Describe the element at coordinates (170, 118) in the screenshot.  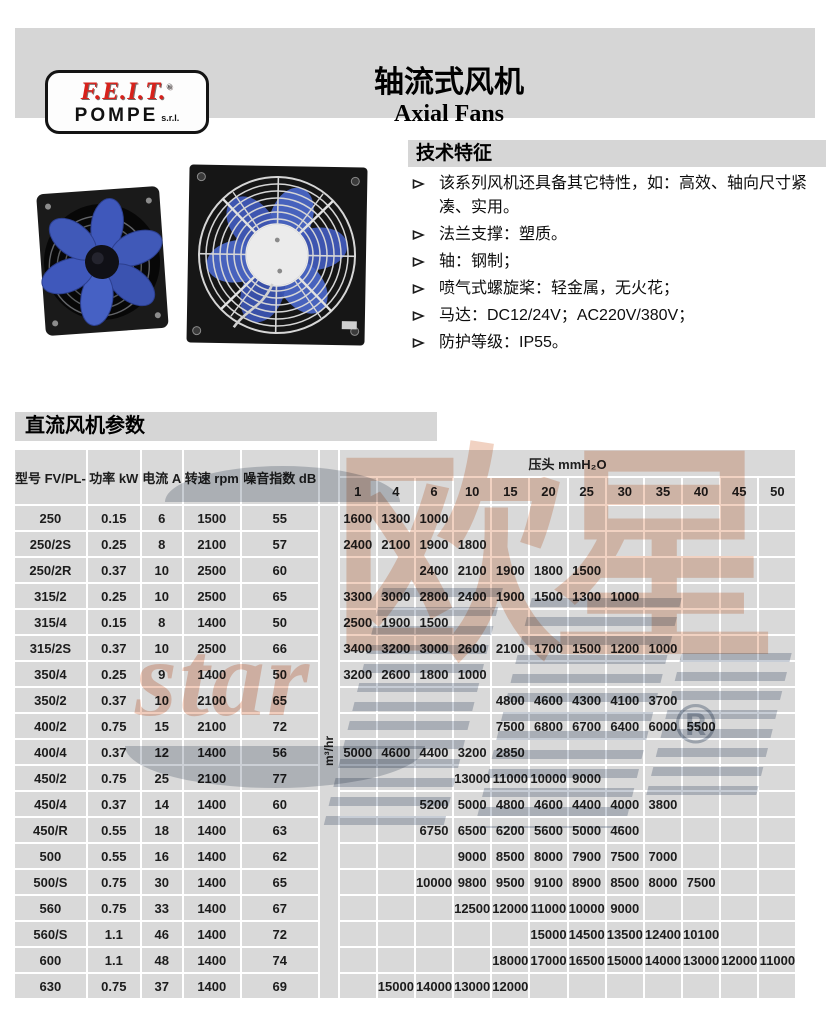
I see `logo-srl-label: s.r.l.` at that location.